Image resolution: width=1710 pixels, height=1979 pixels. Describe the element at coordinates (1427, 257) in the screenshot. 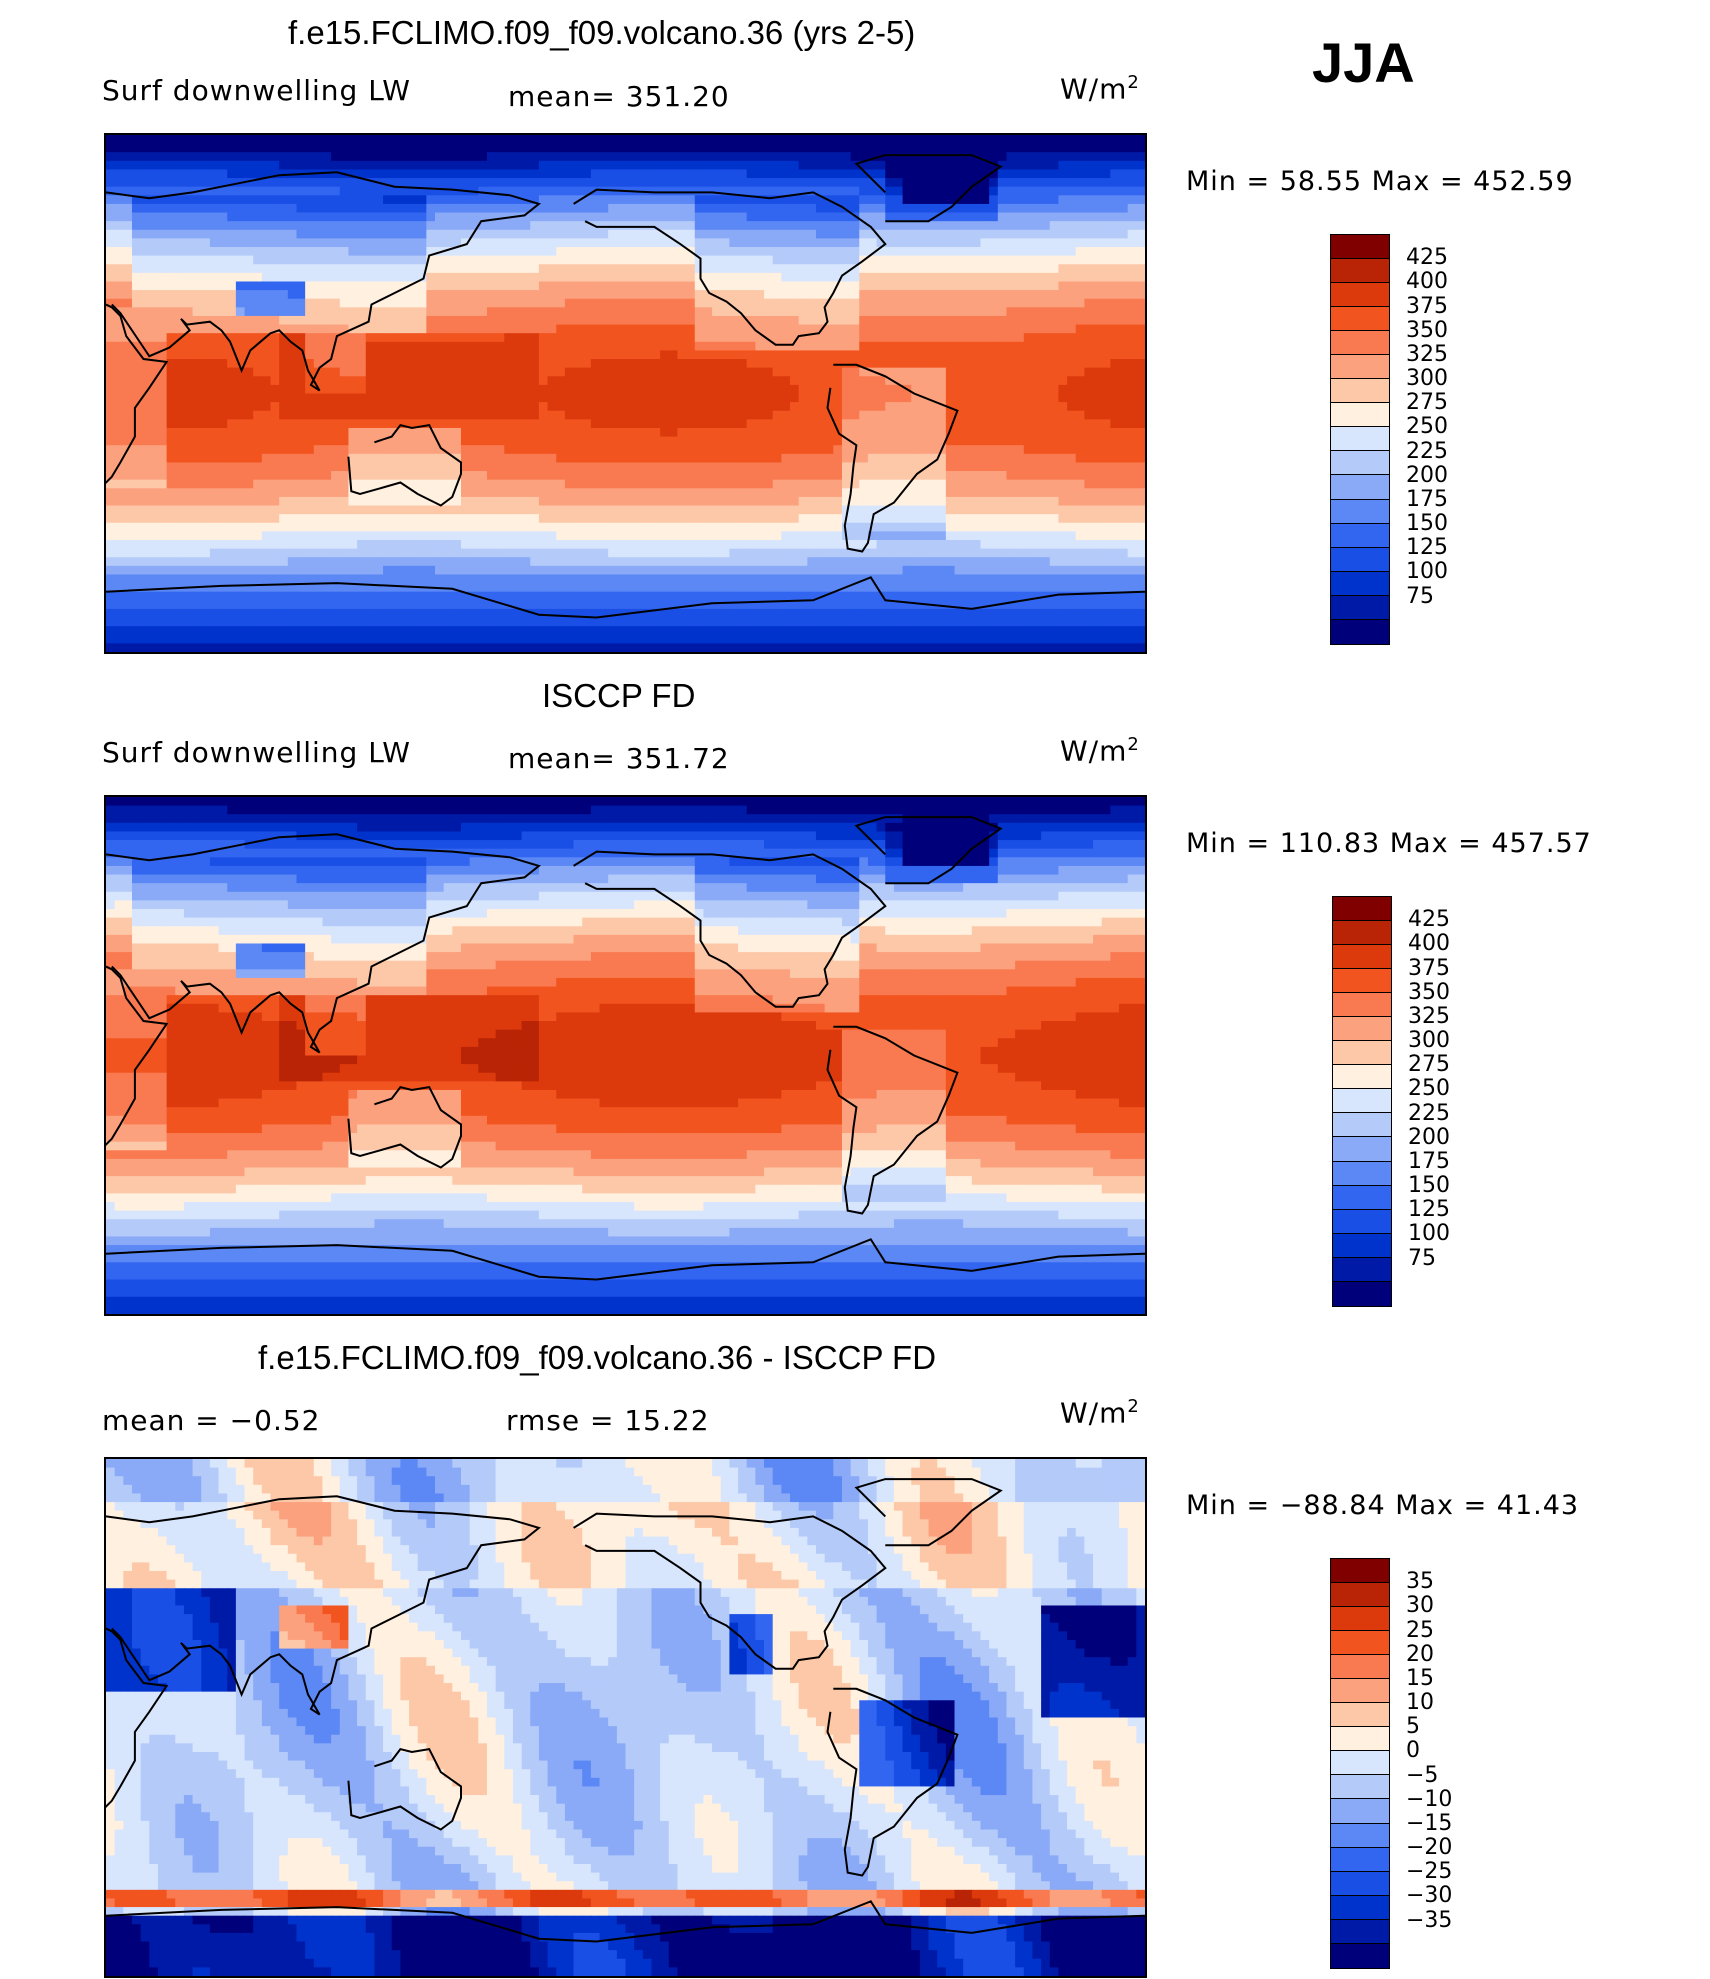

I see `colorbar-label: 425` at that location.